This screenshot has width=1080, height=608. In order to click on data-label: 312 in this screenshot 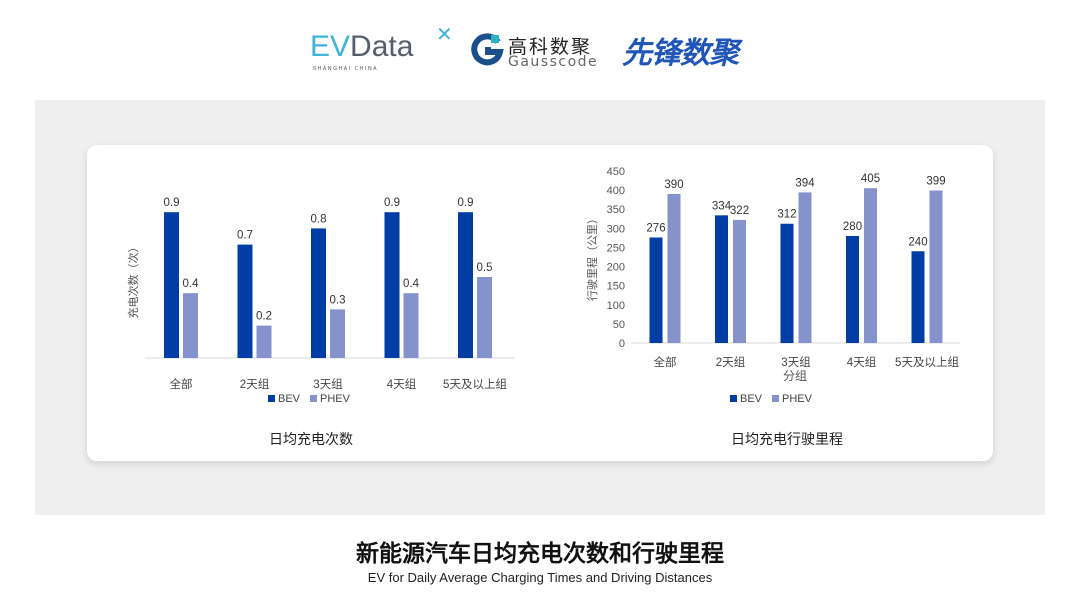, I will do `click(786, 215)`.